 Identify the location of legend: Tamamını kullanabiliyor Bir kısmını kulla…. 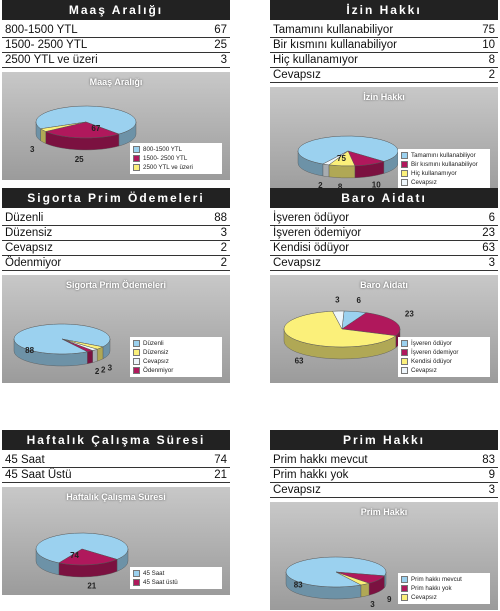
(444, 169).